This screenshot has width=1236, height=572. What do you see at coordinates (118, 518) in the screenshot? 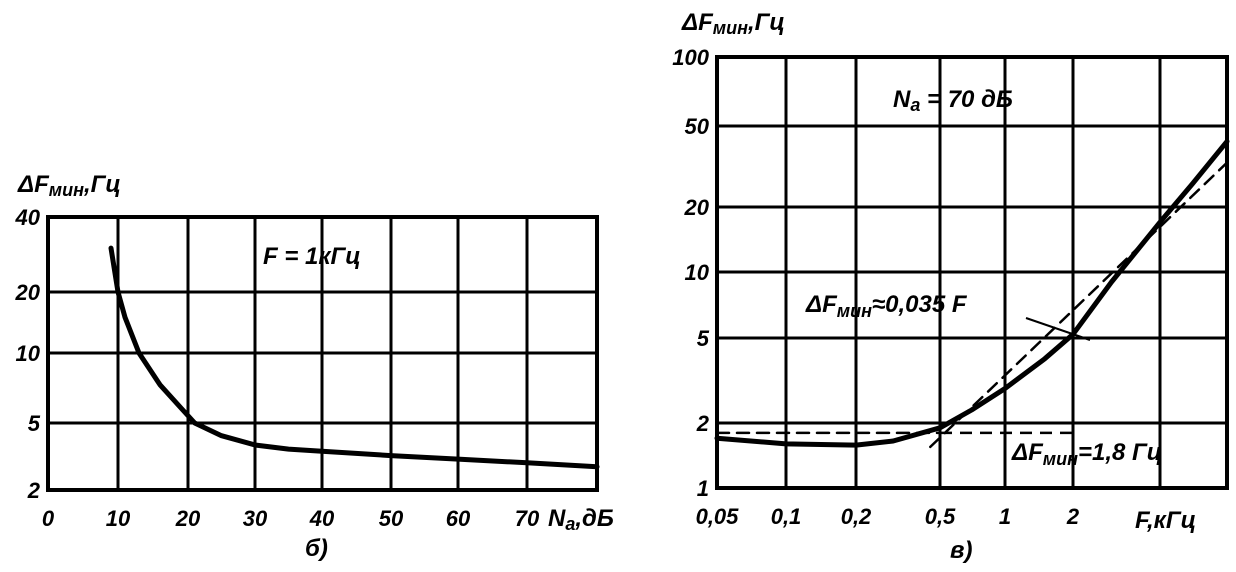
I see `panel0-x-tick-label: 10` at bounding box center [118, 518].